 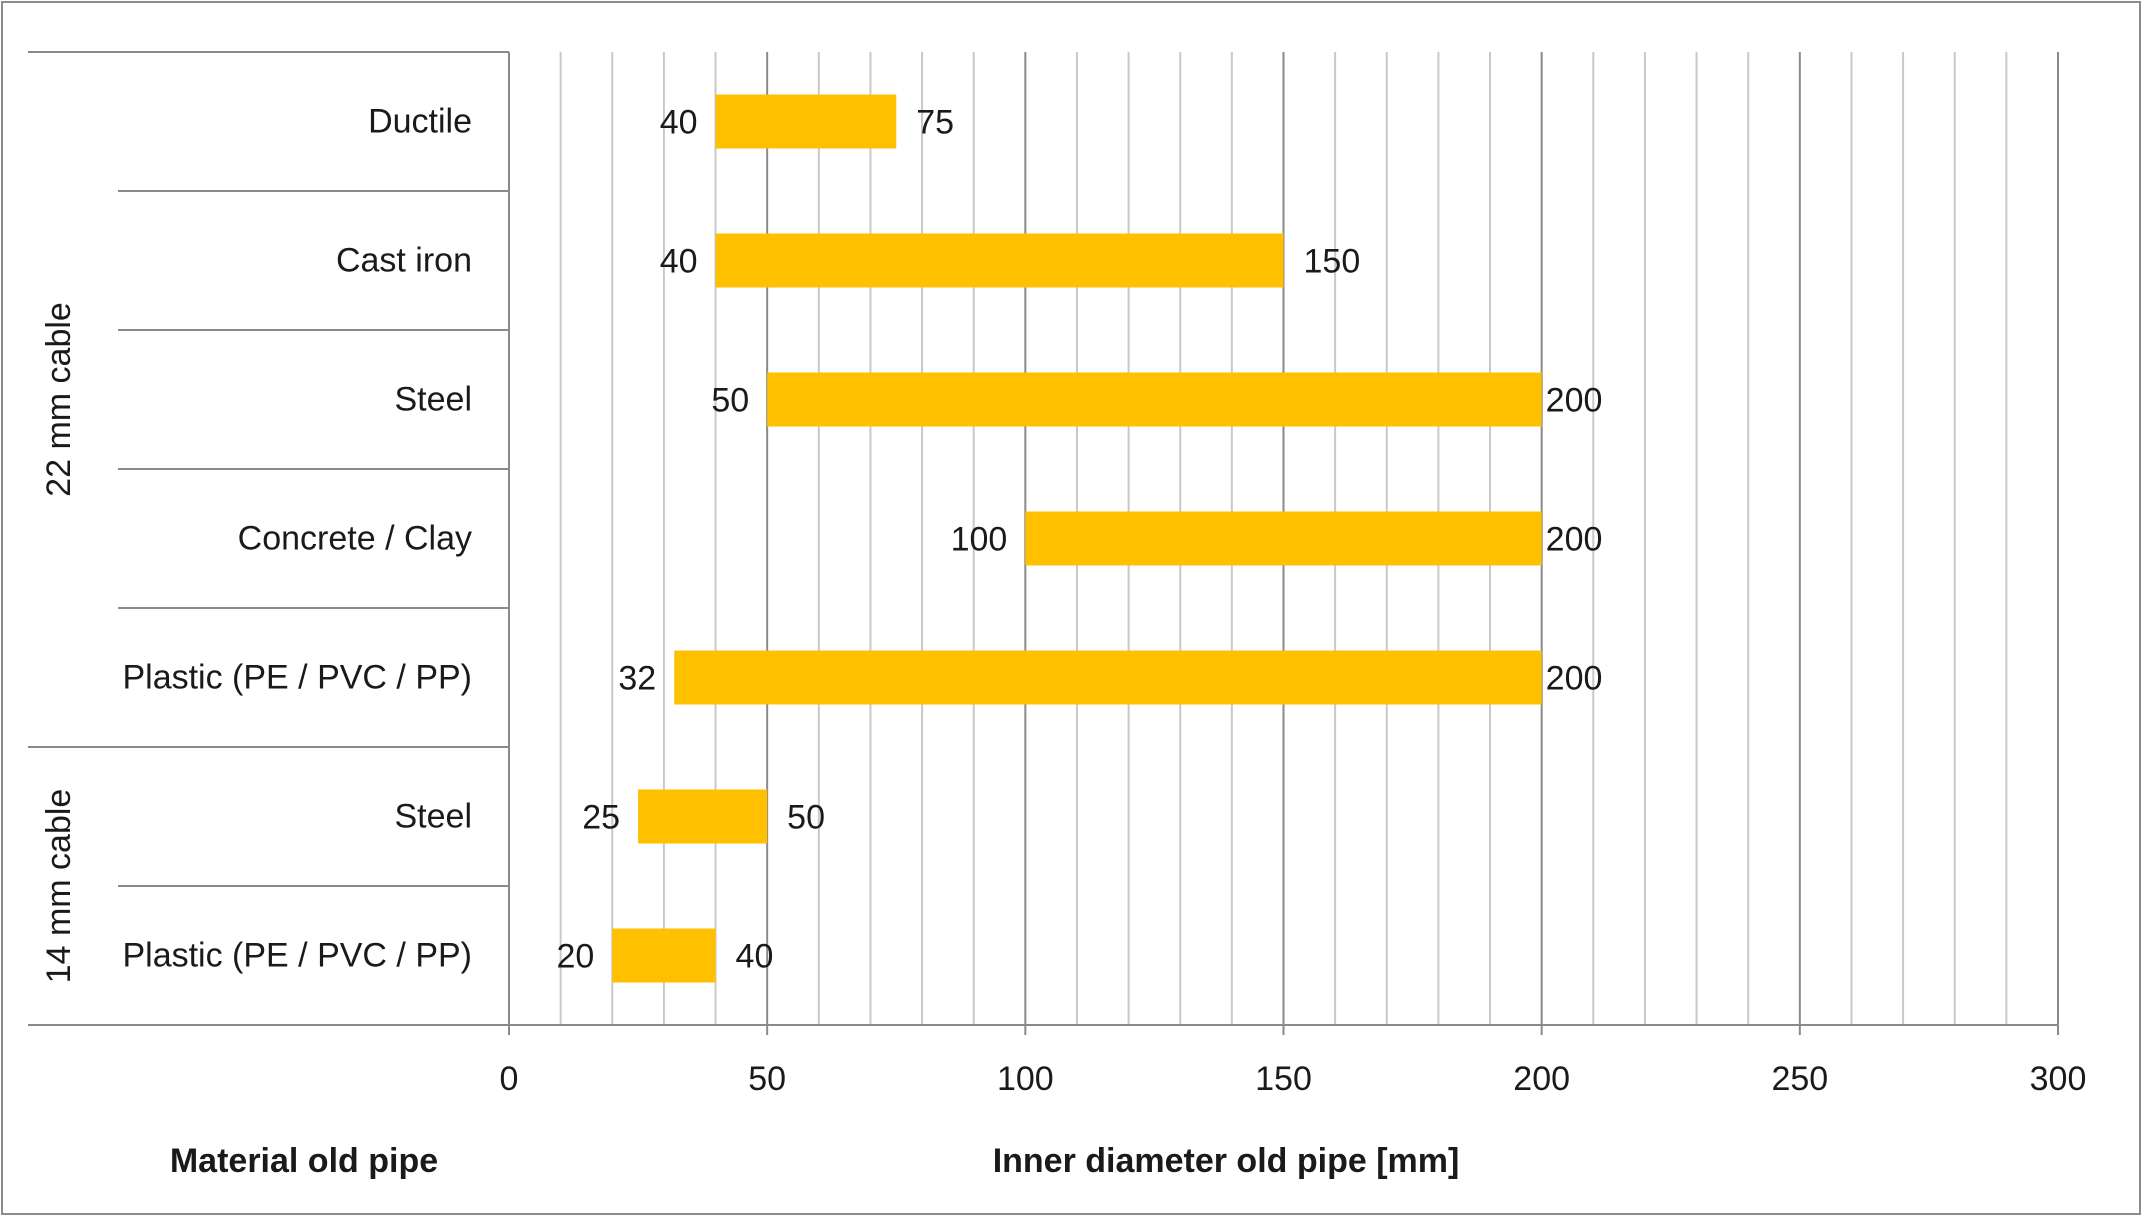 I want to click on min-value-label: 32, so click(x=637, y=679).